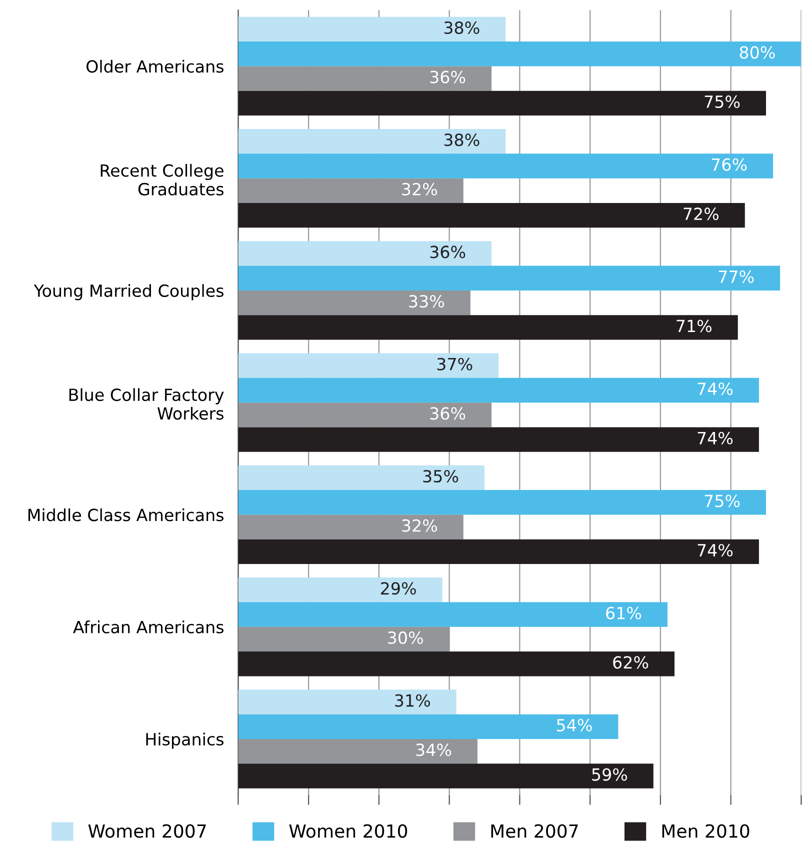 This screenshot has height=844, width=802. I want to click on legend-label: Women 2010, so click(348, 831).